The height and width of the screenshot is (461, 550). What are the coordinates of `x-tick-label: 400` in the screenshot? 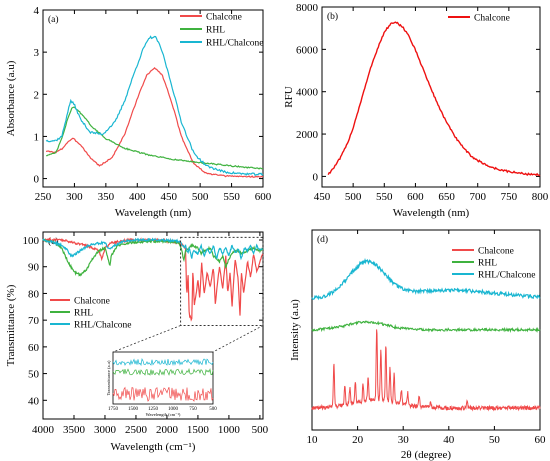 It's located at (137, 197).